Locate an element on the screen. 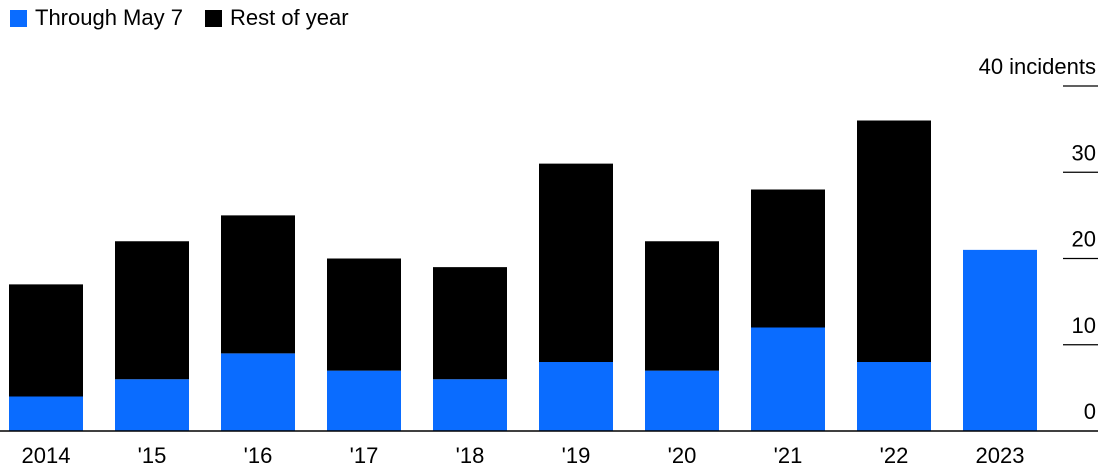 The image size is (1103, 470). y-tick-label: 0 is located at coordinates (1090, 411).